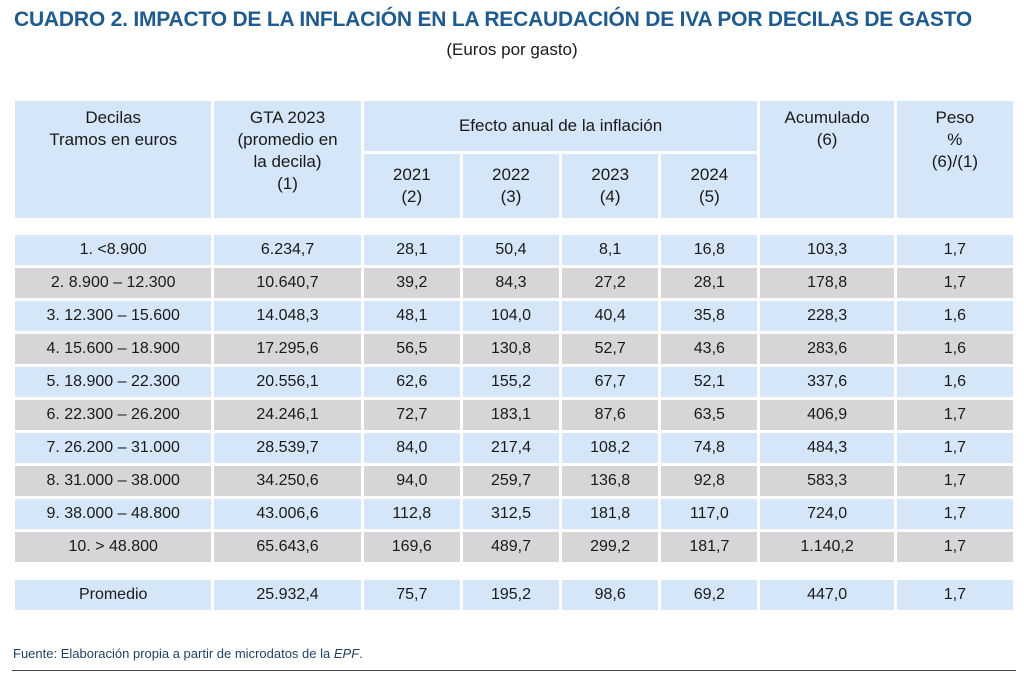 The height and width of the screenshot is (685, 1024). Describe the element at coordinates (411, 184) in the screenshot. I see `header-year-2021: 2021 (2)` at that location.